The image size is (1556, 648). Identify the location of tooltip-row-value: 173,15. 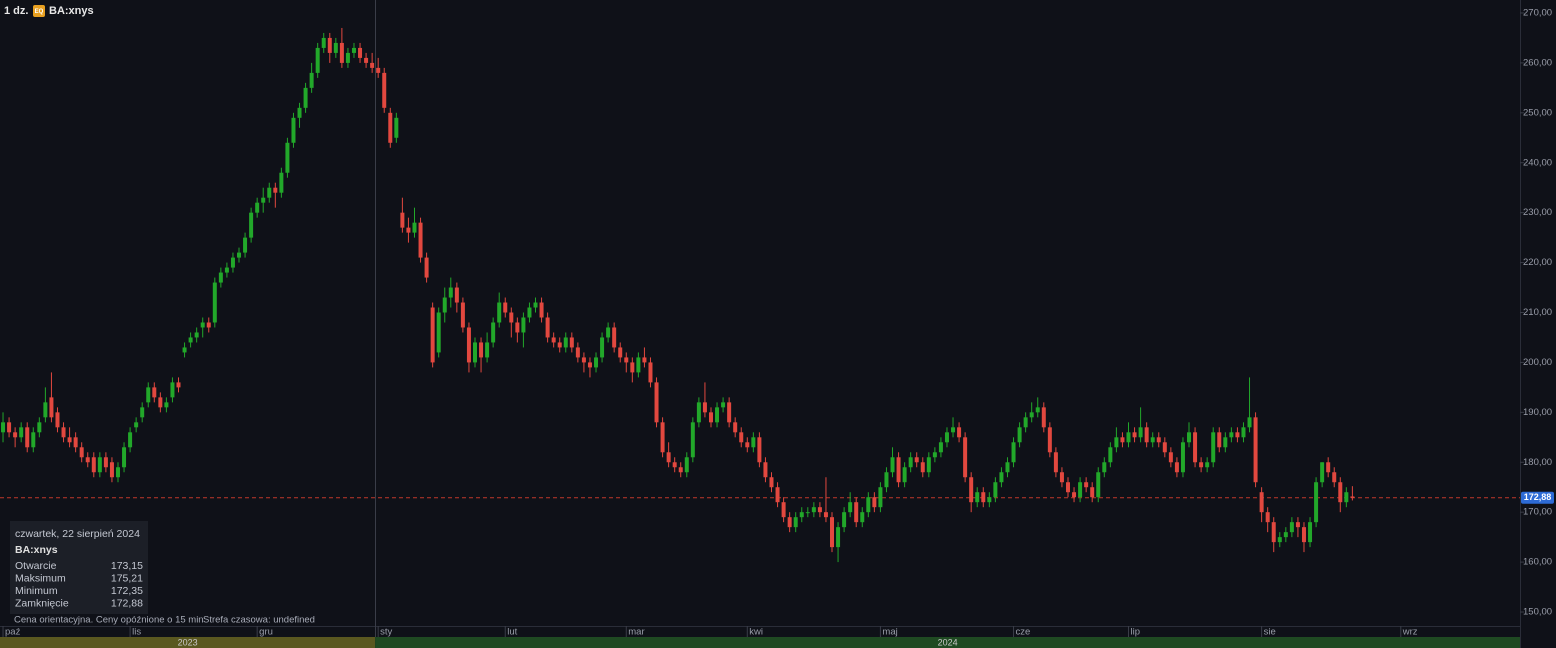
(127, 566).